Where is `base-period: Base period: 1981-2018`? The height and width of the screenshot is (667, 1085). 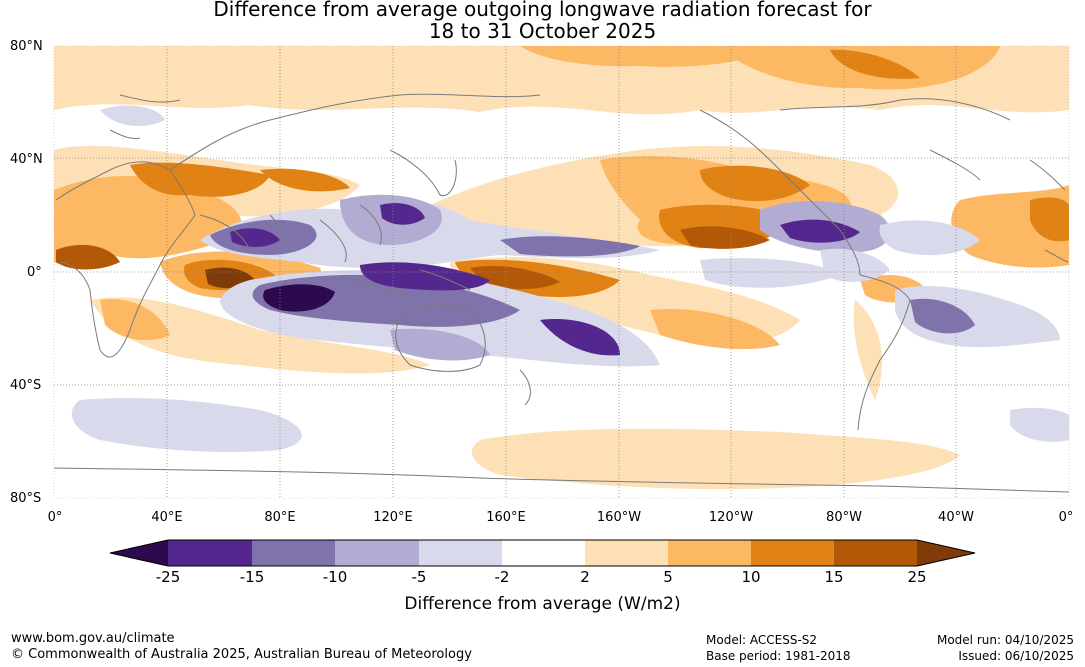 base-period: Base period: 1981-2018 is located at coordinates (778, 656).